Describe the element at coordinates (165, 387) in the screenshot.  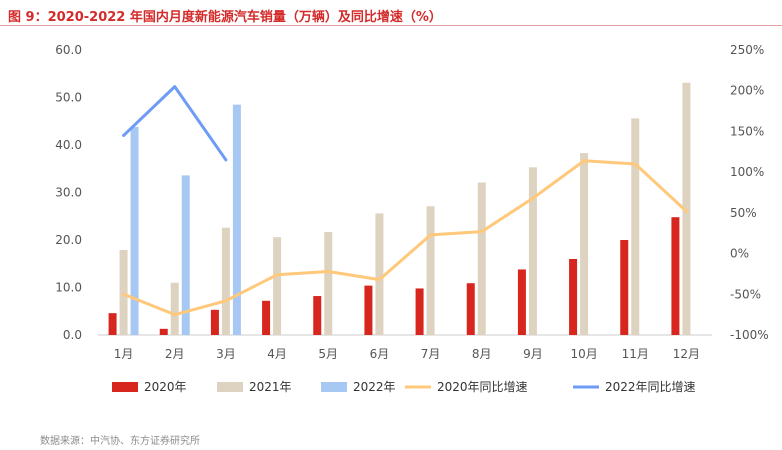
I see `legend-label: 2020年` at that location.